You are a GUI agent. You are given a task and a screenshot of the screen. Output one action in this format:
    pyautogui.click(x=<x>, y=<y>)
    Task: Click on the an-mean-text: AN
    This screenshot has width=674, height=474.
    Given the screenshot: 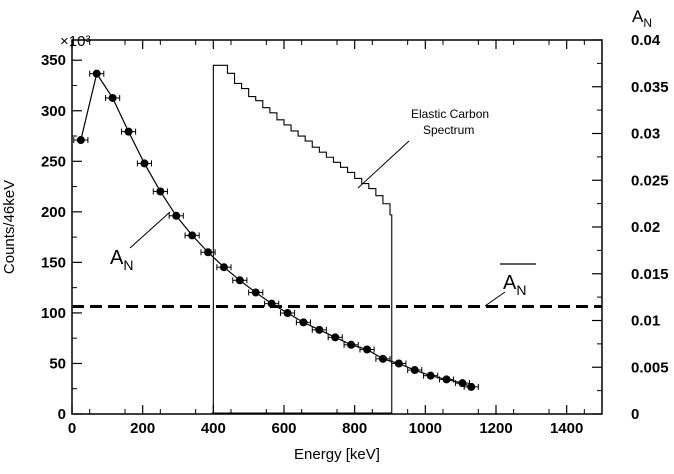 What is the action you would take?
    pyautogui.click(x=514, y=285)
    